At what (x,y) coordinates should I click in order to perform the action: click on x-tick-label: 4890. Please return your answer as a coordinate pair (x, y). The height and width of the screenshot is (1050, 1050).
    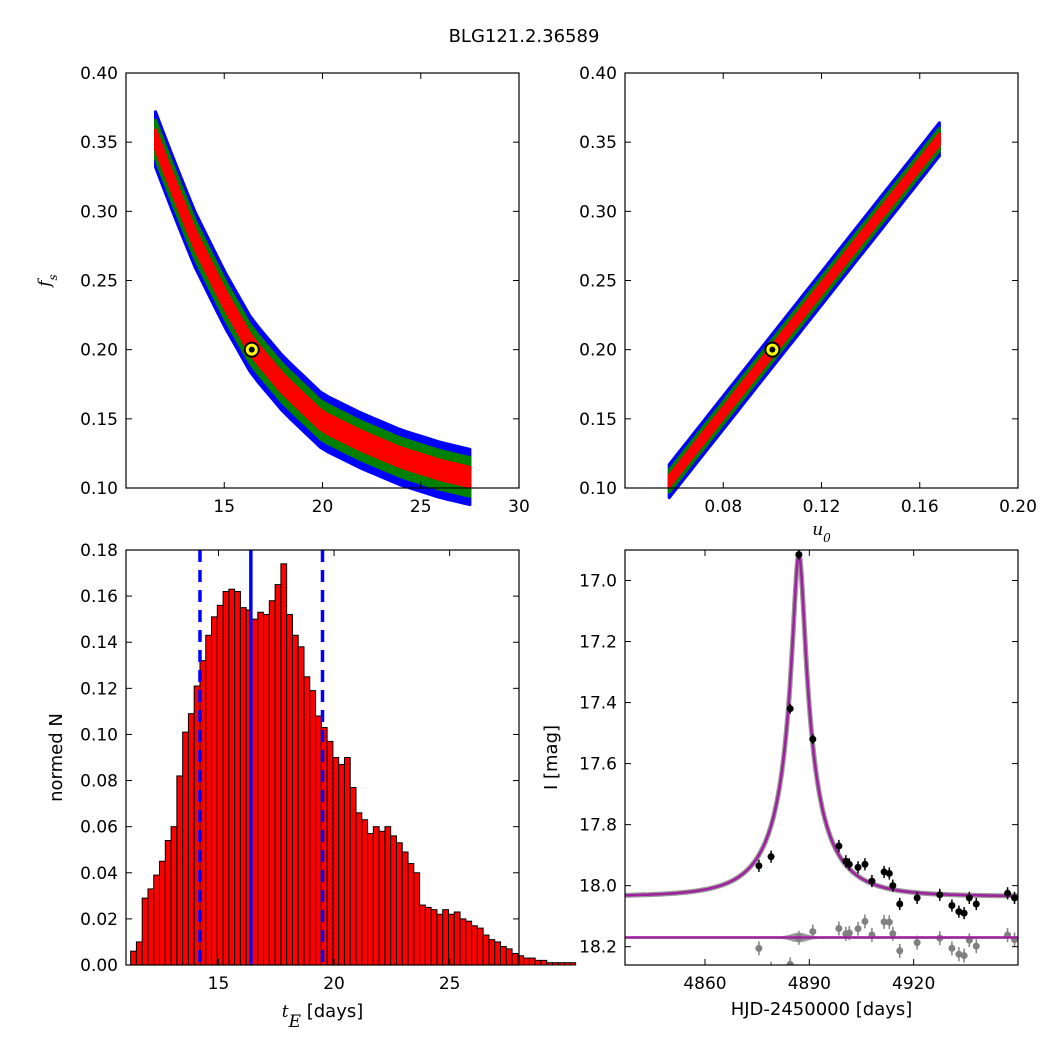
    Looking at the image, I should click on (809, 984).